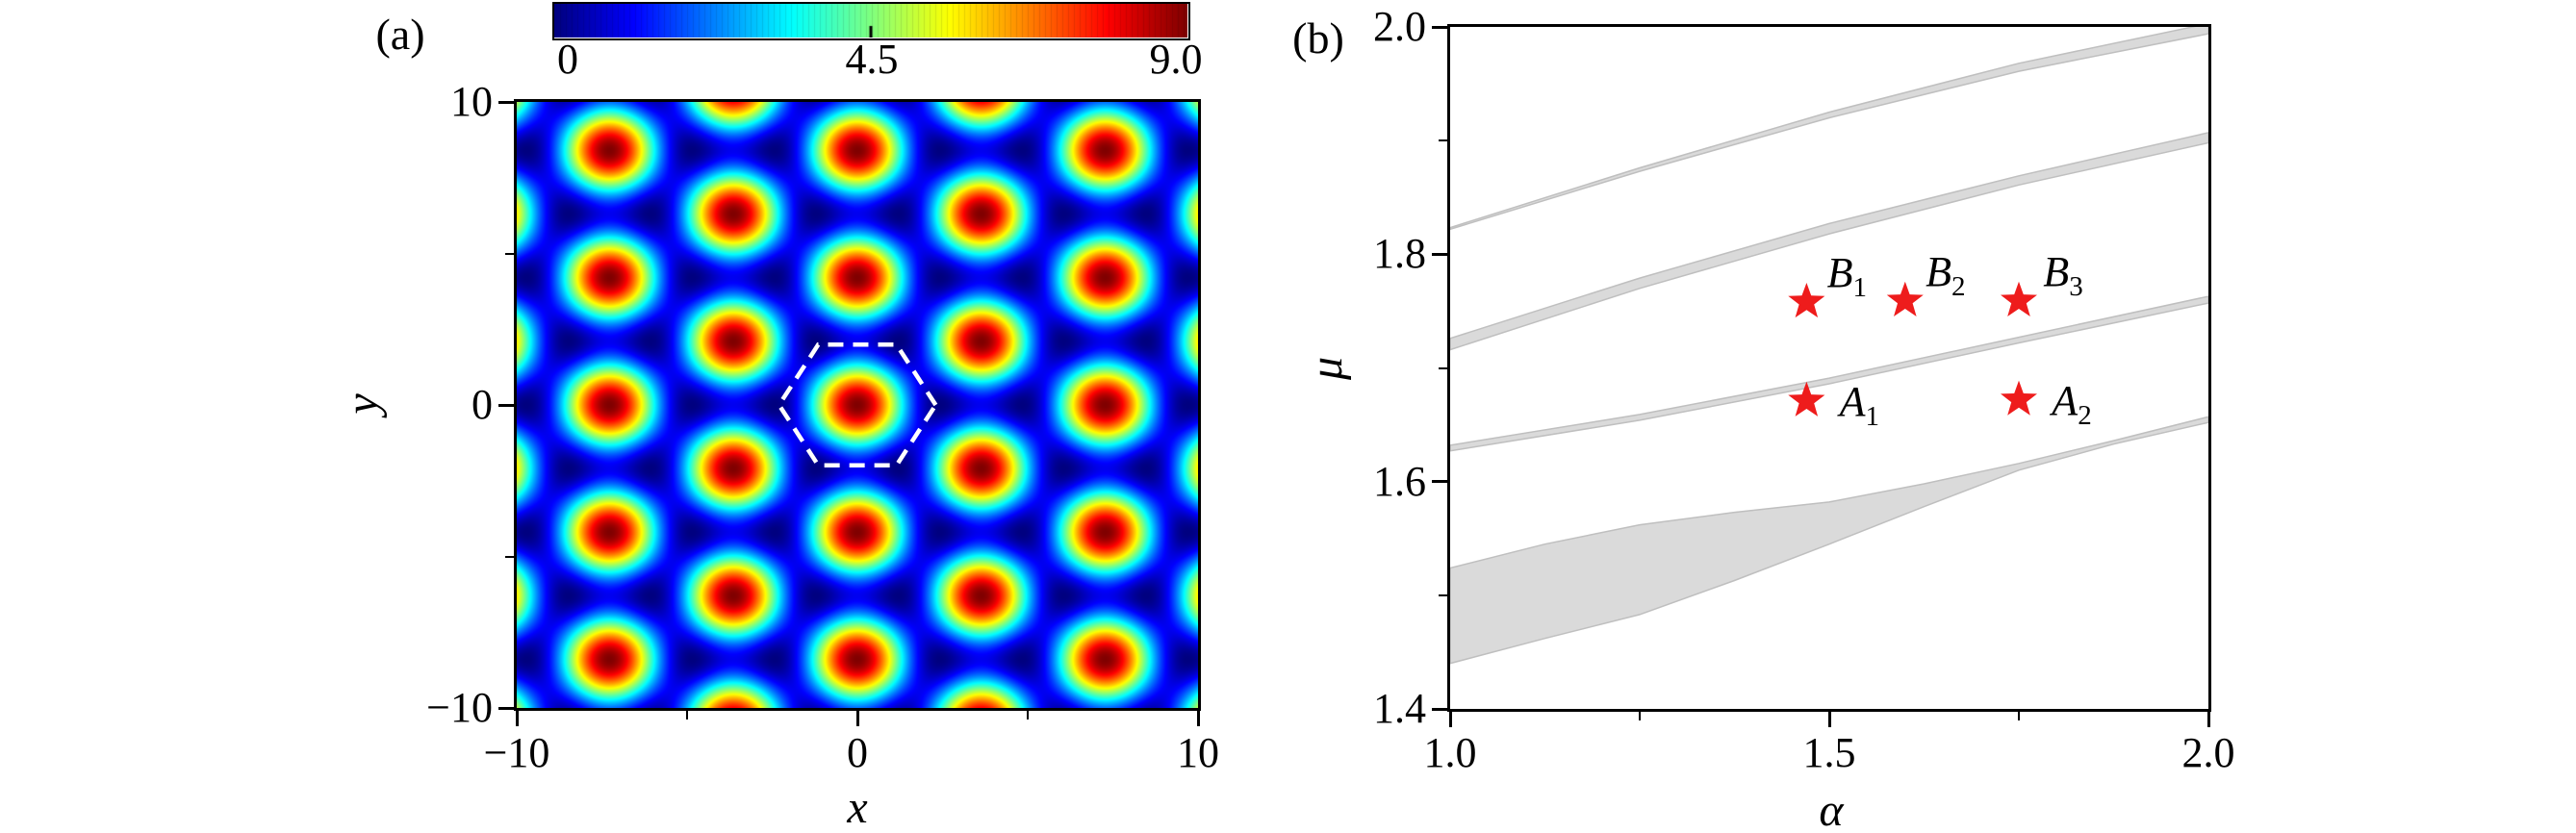 The height and width of the screenshot is (833, 2576). I want to click on star-label-b3: B3, so click(2063, 274).